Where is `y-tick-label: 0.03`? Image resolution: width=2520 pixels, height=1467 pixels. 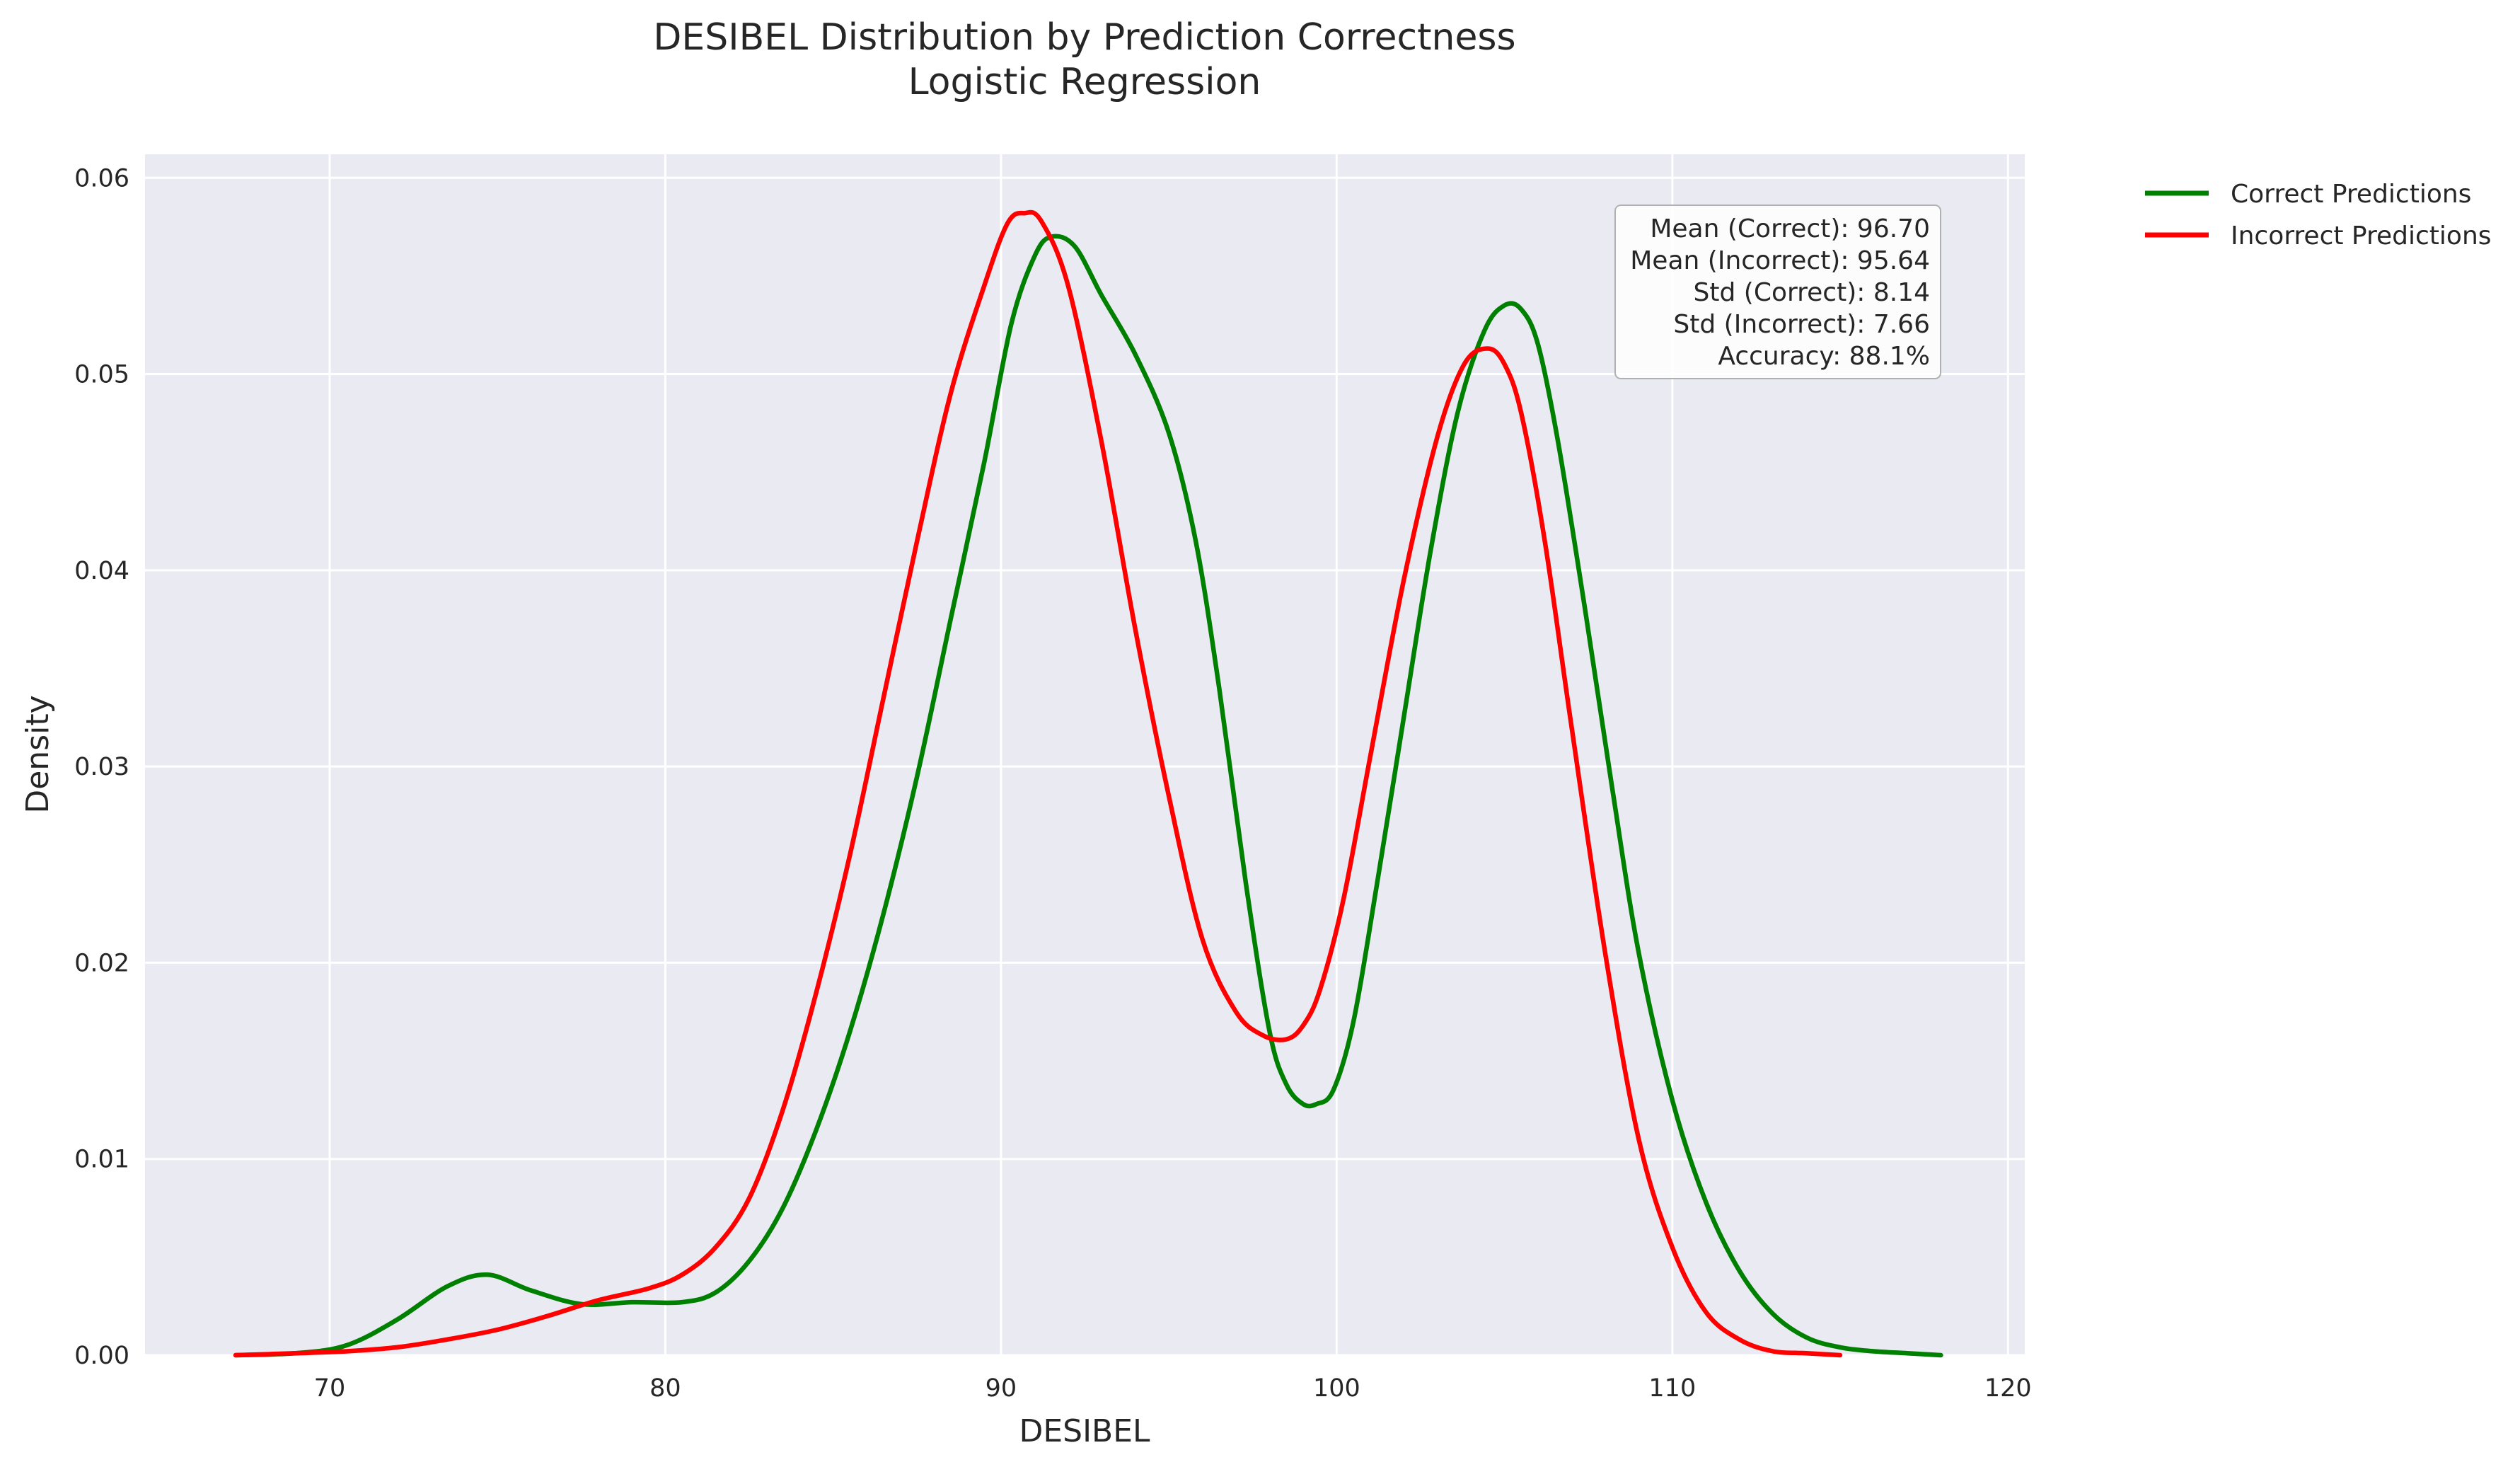
y-tick-label: 0.03 is located at coordinates (102, 767).